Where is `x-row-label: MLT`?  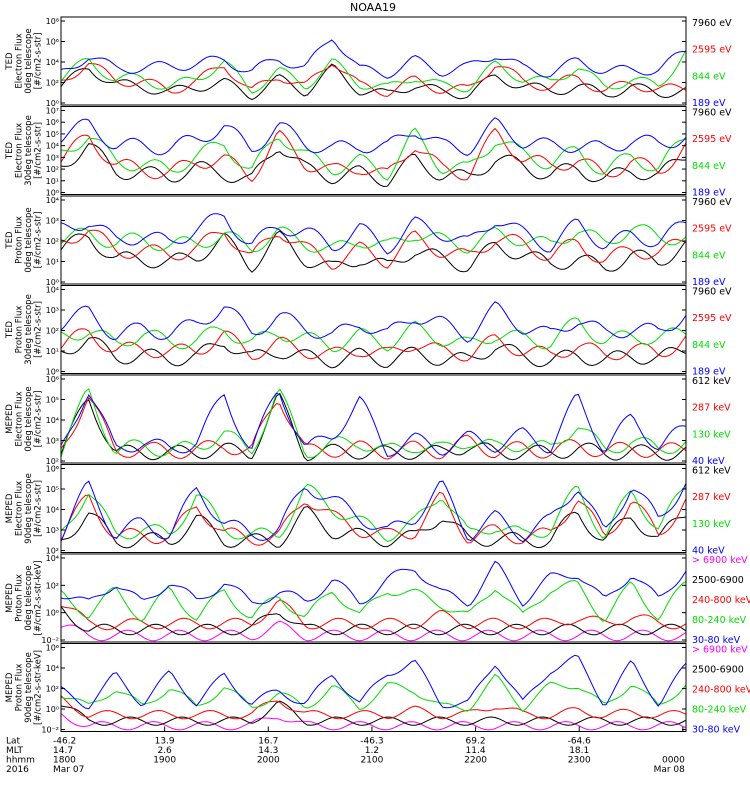 x-row-label: MLT is located at coordinates (15, 751).